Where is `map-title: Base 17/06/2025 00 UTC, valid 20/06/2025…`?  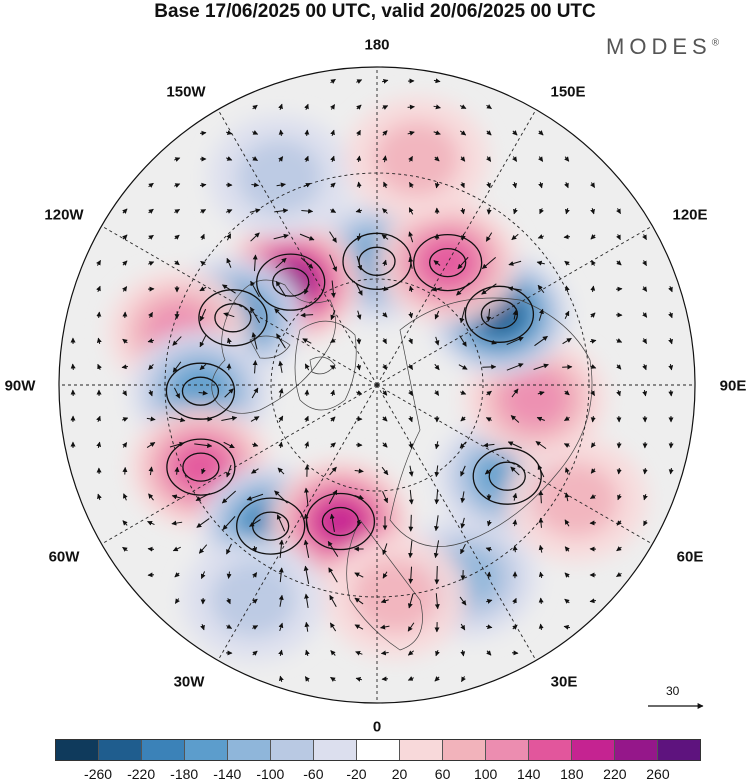
map-title: Base 17/06/2025 00 UTC, valid 20/06/2025… is located at coordinates (375, 11).